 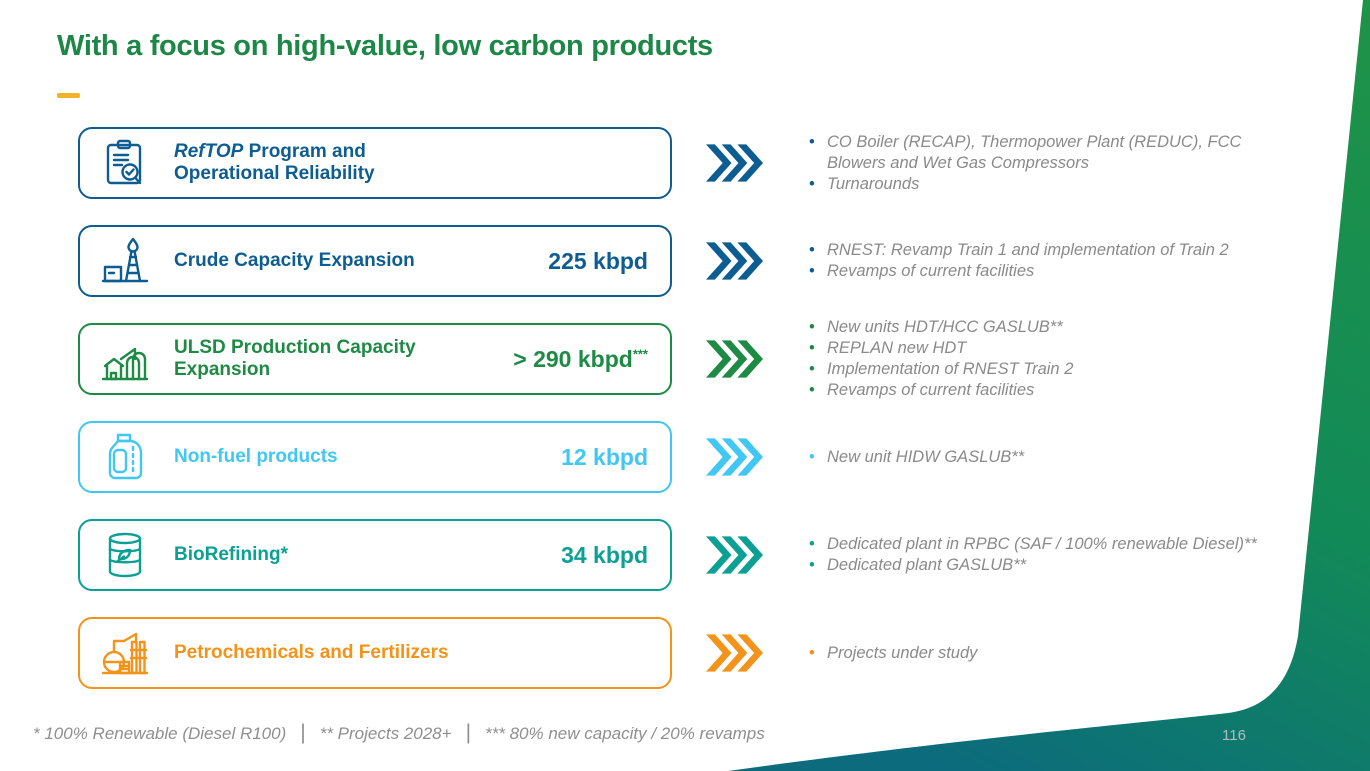 I want to click on category-label: Non-fuel products, so click(x=256, y=456).